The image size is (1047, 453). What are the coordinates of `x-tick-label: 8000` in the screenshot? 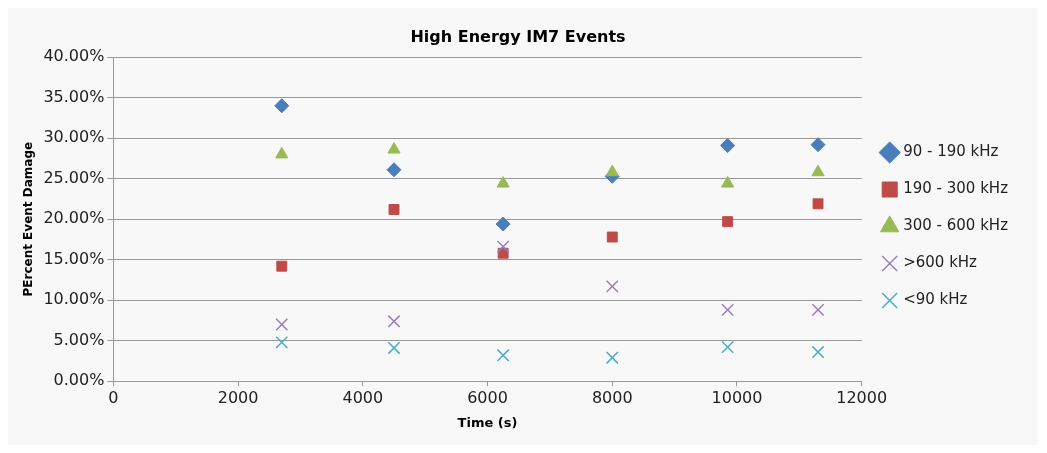 It's located at (612, 397).